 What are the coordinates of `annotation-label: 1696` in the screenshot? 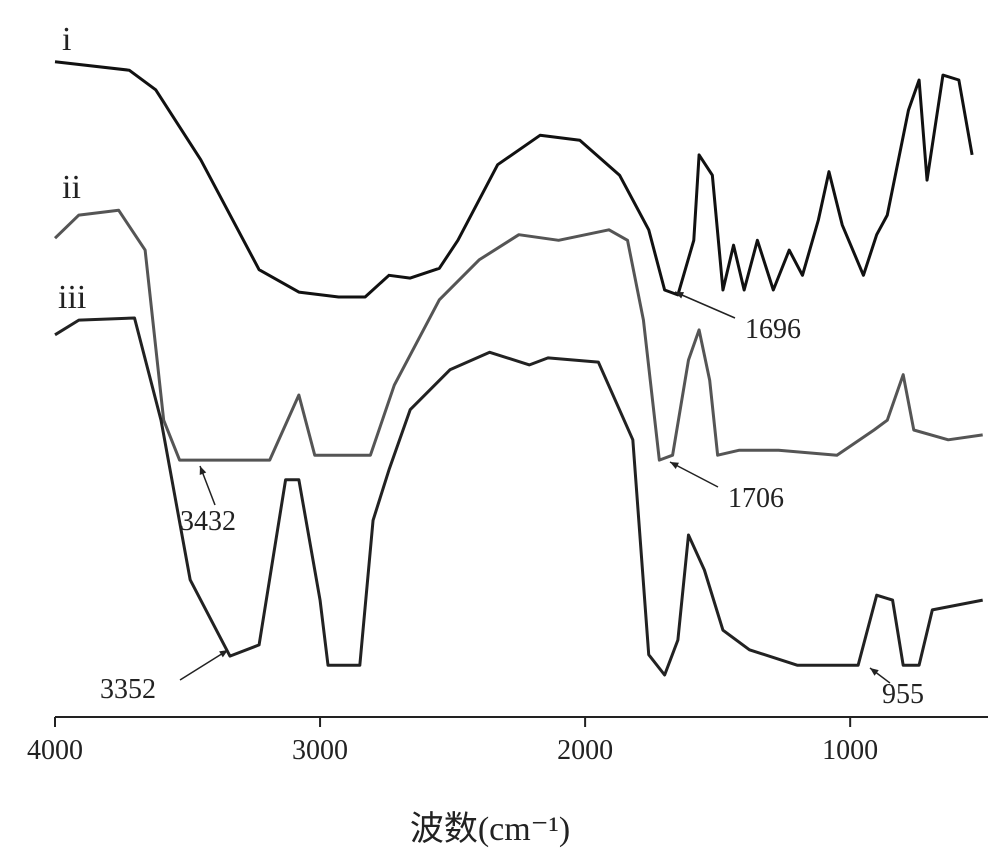 It's located at (773, 329).